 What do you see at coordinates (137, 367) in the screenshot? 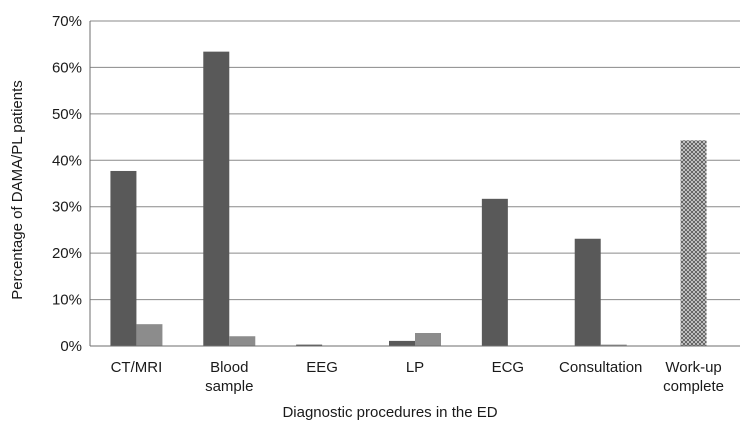
I see `x-category-label: CT/MRI` at bounding box center [137, 367].